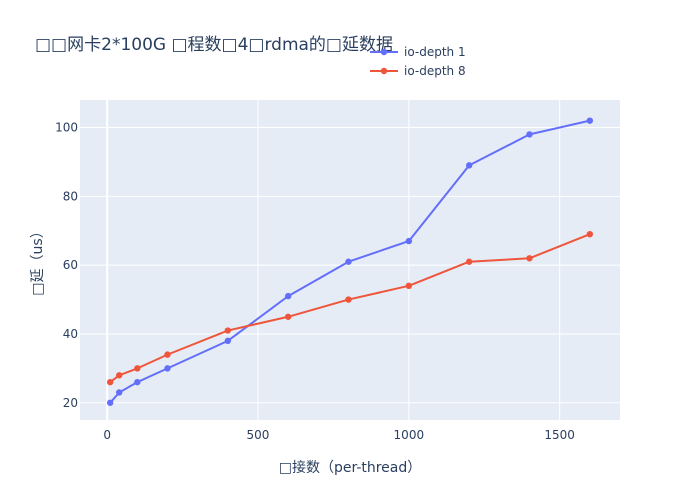 The image size is (700, 500). Describe the element at coordinates (435, 71) in the screenshot. I see `legend-label-io-depth-8: io-depth 8` at that location.